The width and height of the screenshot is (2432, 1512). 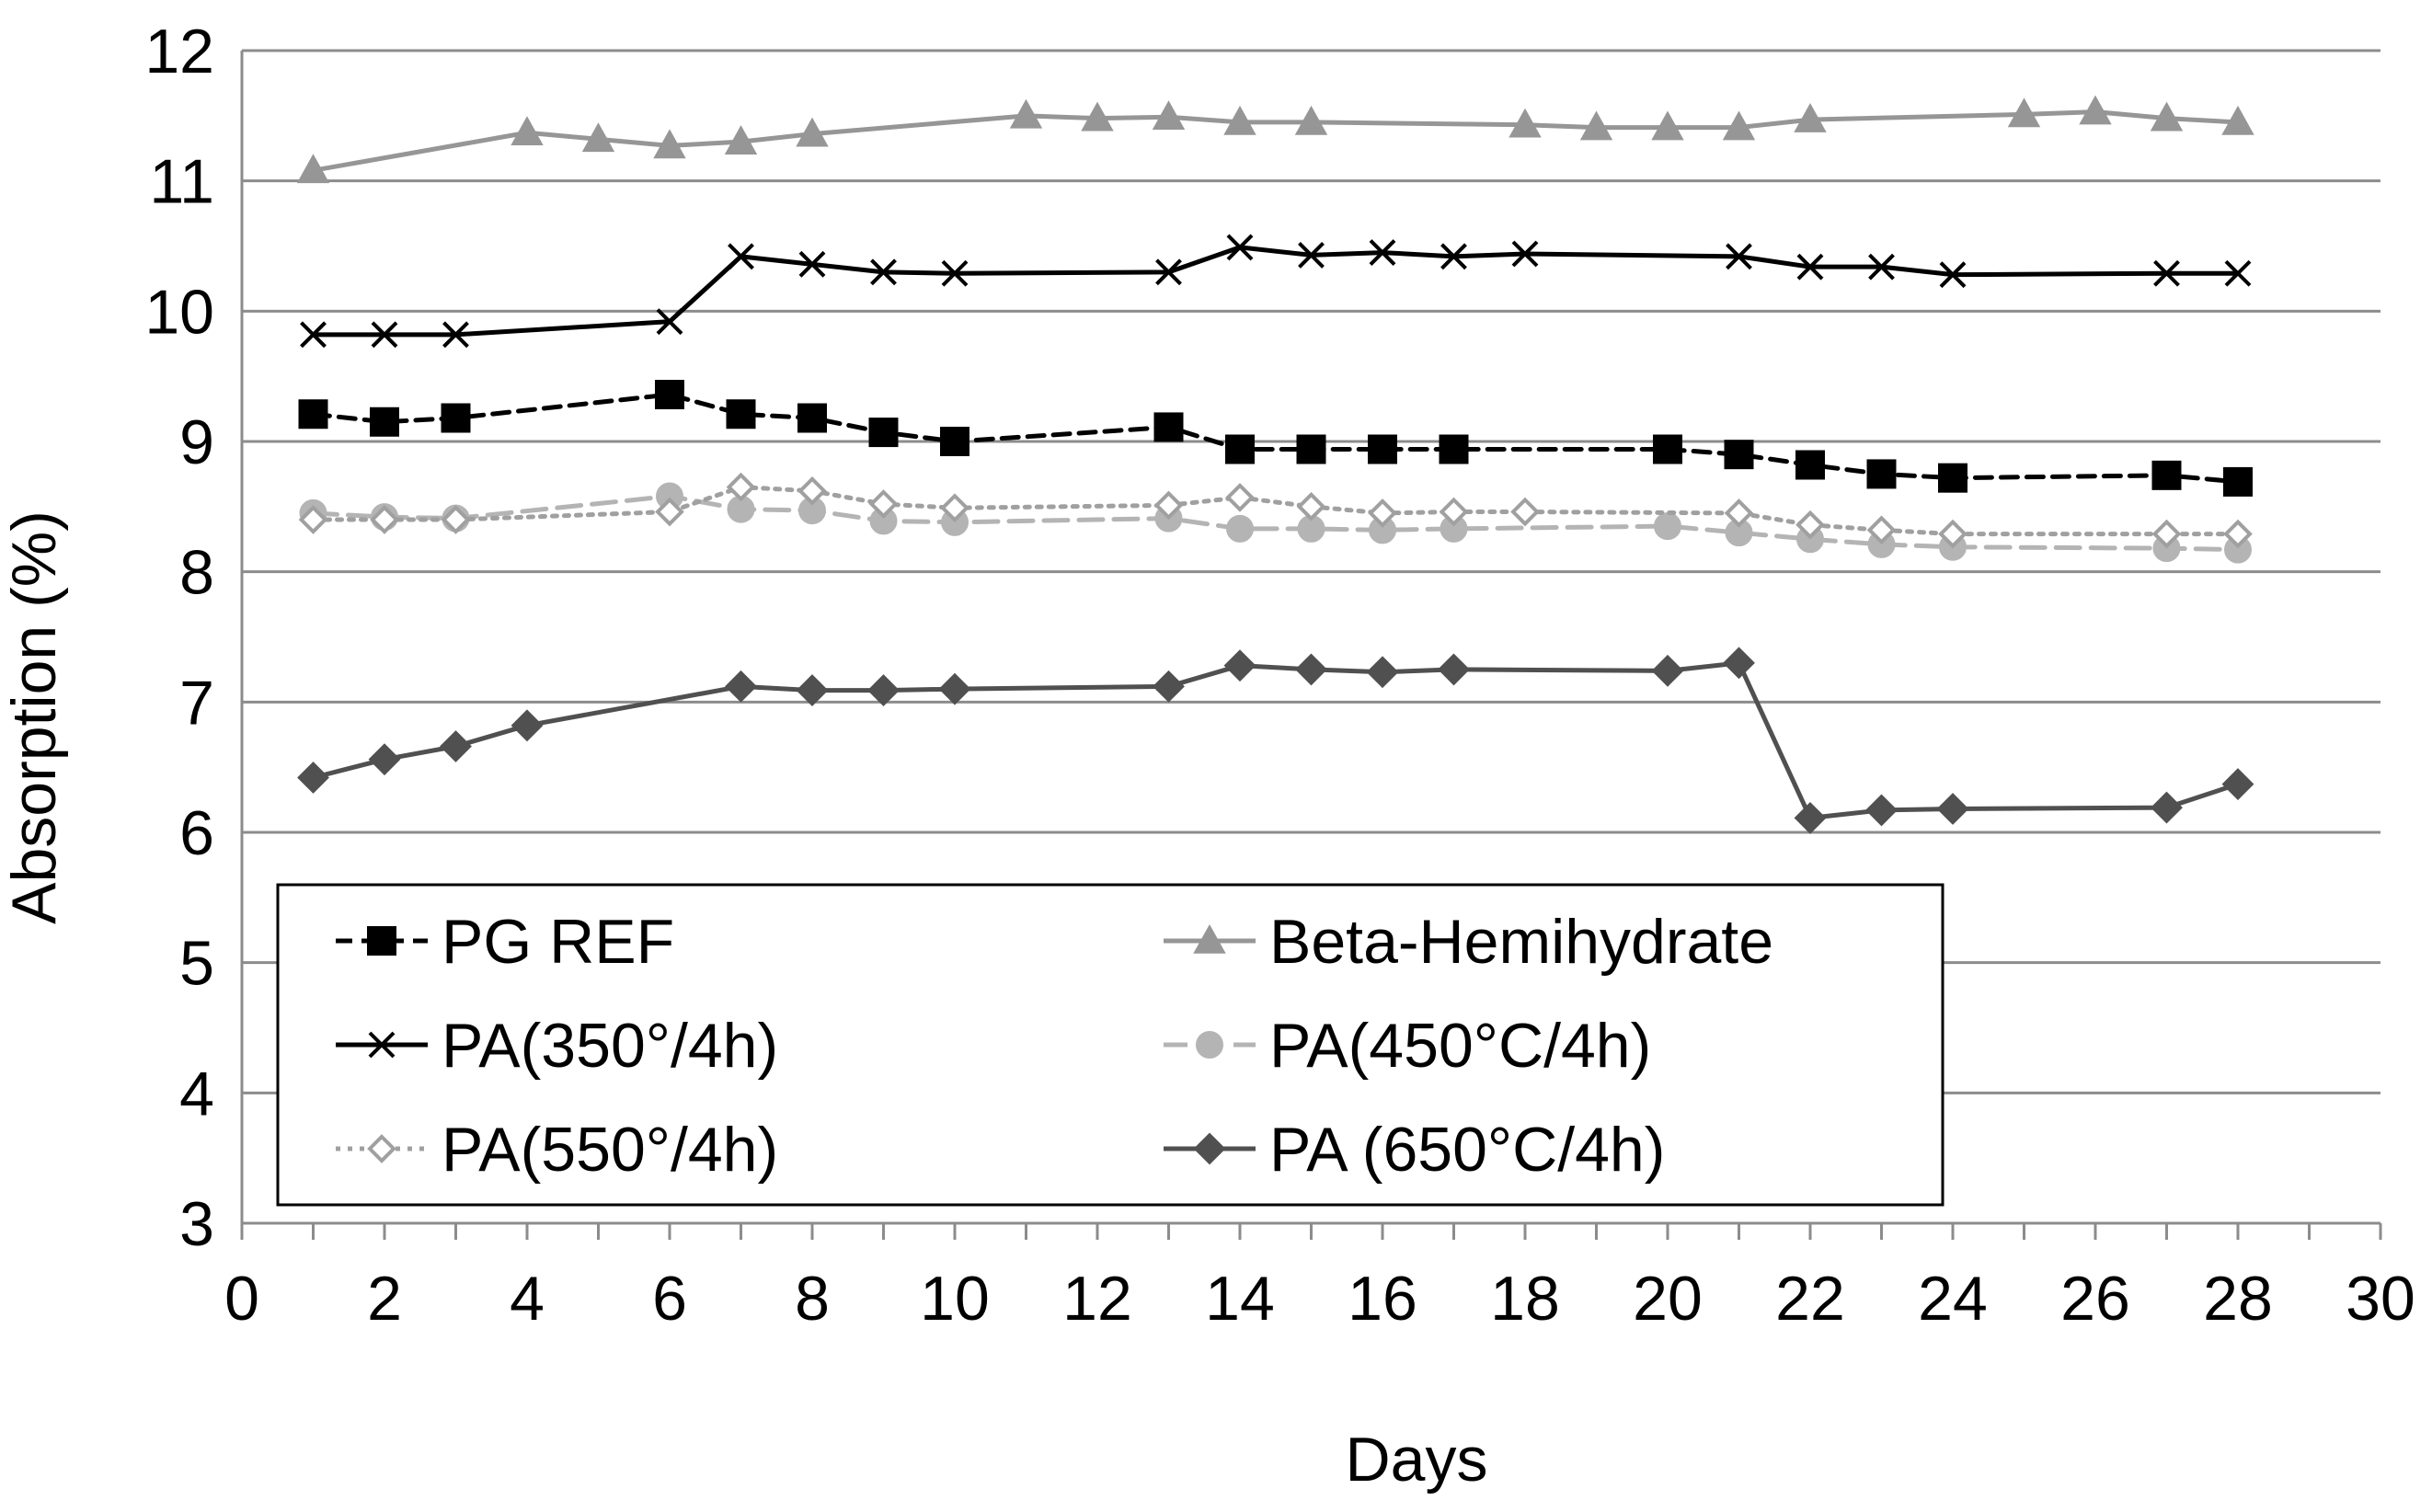 What do you see at coordinates (610, 1150) in the screenshot?
I see `legend-label: PA(550°/4h)` at bounding box center [610, 1150].